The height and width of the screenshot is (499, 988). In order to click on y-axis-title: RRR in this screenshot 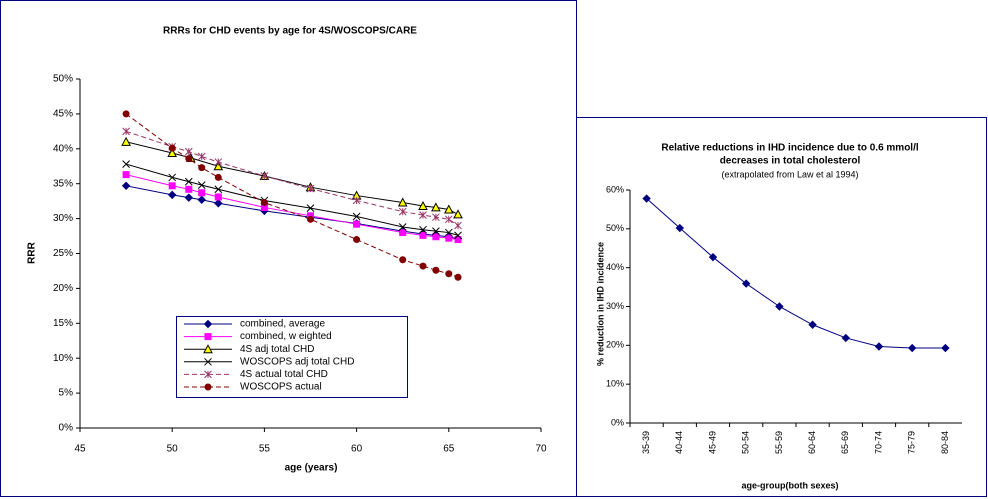, I will do `click(32, 252)`.